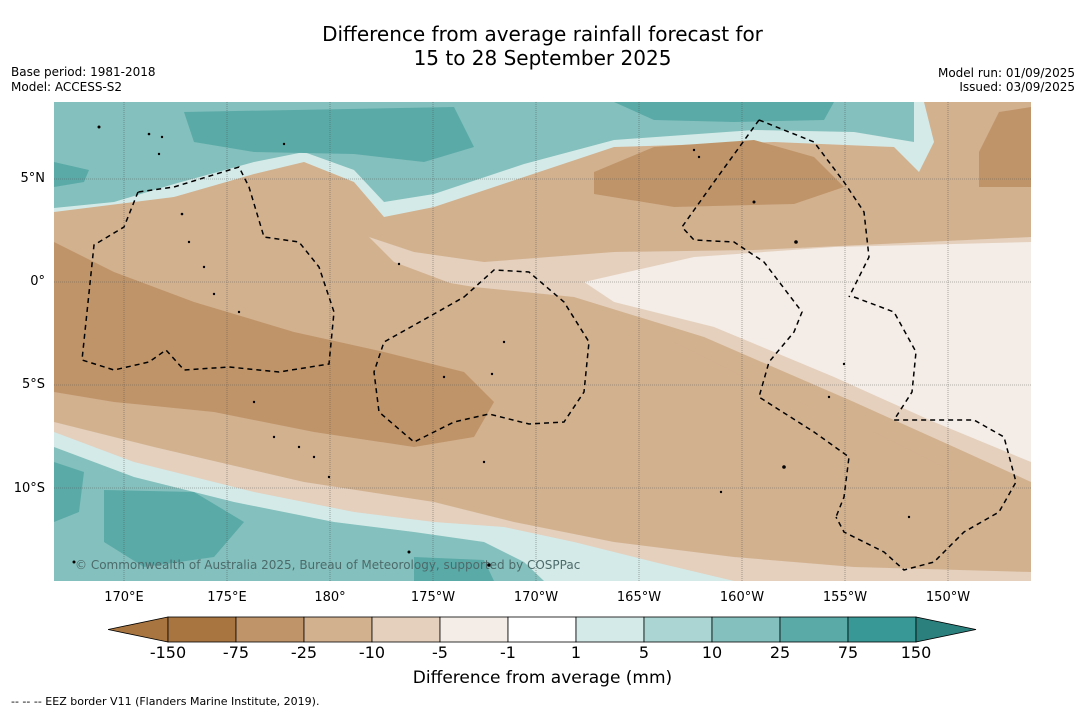  I want to click on eez-tuvalu-kiribati-west, so click(208, 269).